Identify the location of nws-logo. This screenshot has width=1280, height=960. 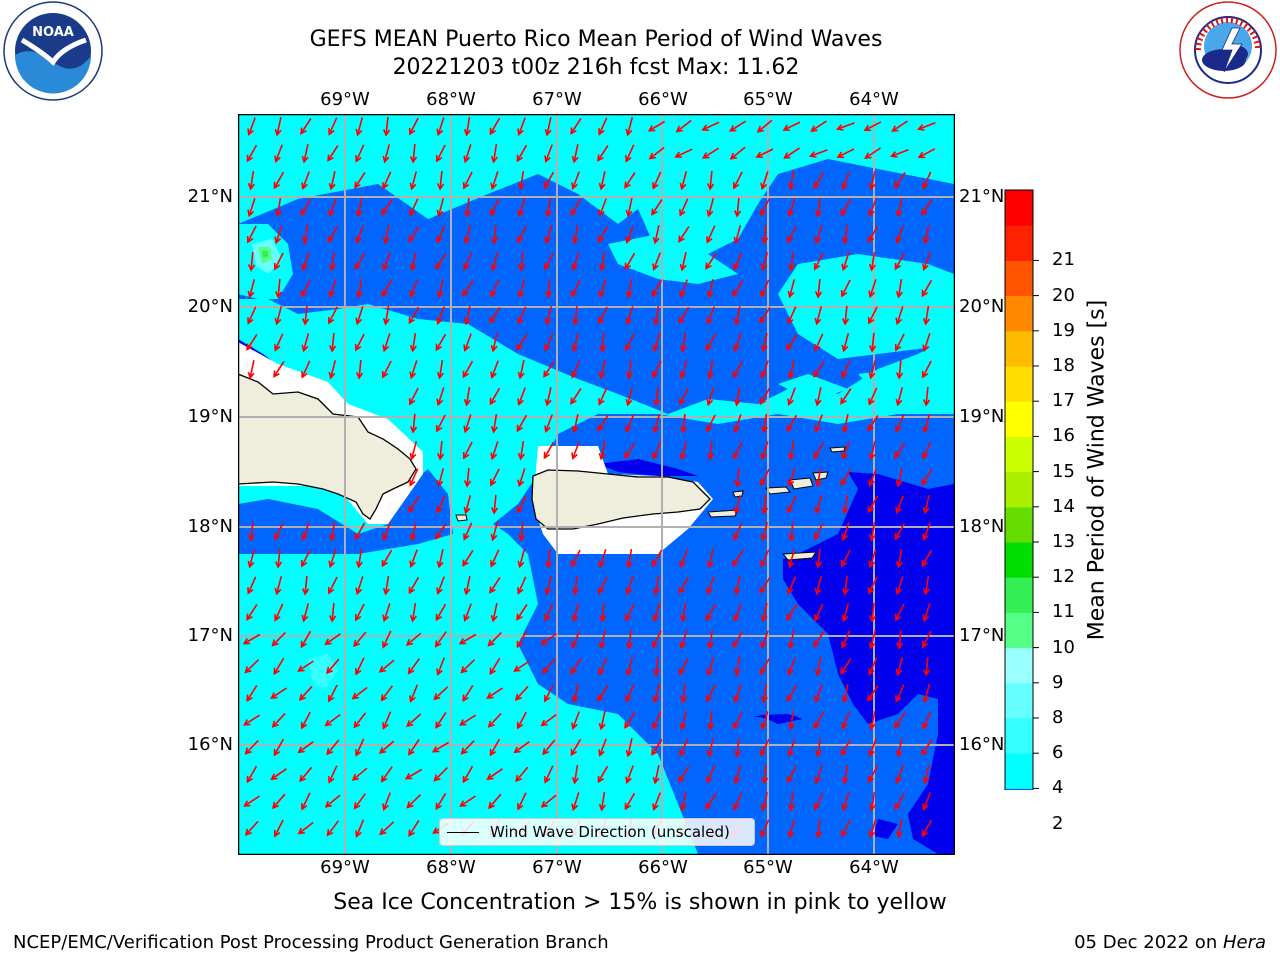
(1228, 50).